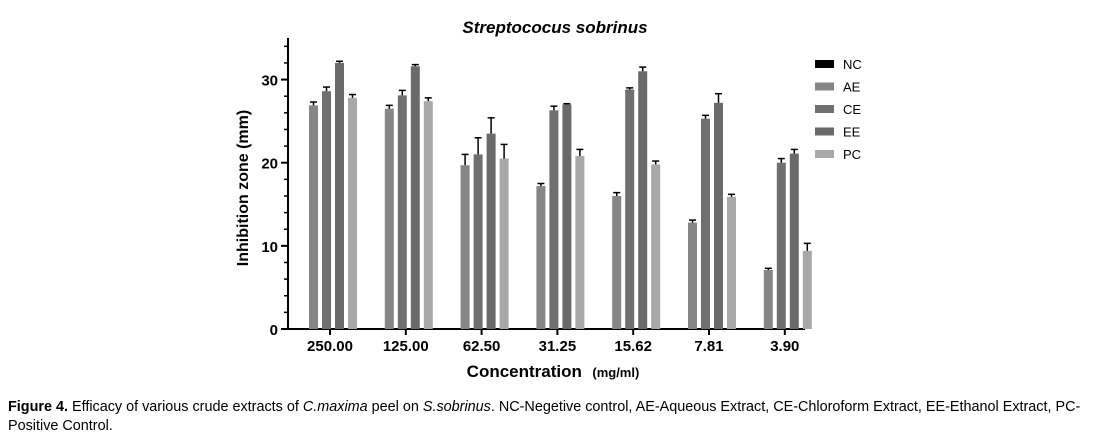 The height and width of the screenshot is (445, 1111). I want to click on legend-label-ce: CE, so click(852, 109).